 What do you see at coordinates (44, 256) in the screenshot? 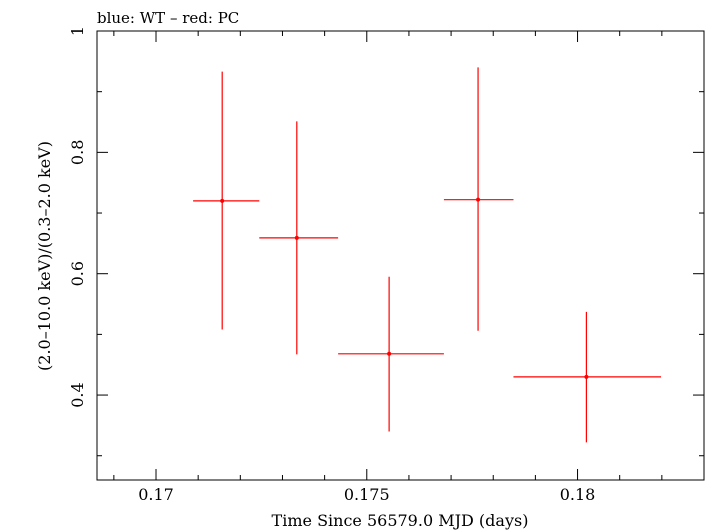
I see `y-axis-label: (2.0–10.0 keV)/(0.3–2.0 keV)` at bounding box center [44, 256].